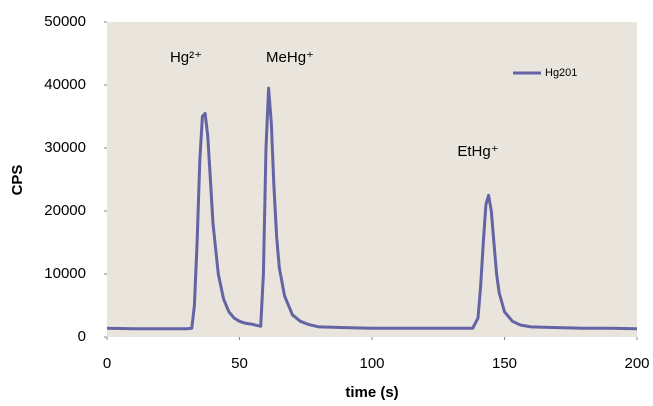 The image size is (653, 406). Describe the element at coordinates (65, 84) in the screenshot. I see `y-tick-label: 40000` at that location.